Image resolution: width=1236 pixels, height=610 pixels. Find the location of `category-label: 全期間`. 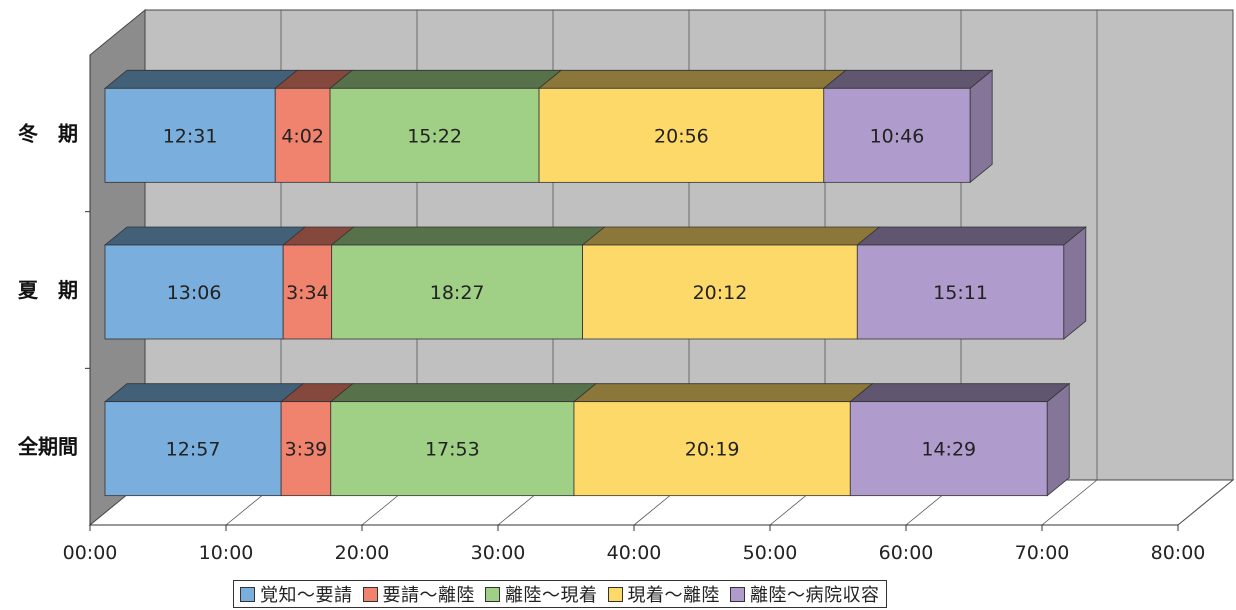

category-label: 全期間 is located at coordinates (47, 447).